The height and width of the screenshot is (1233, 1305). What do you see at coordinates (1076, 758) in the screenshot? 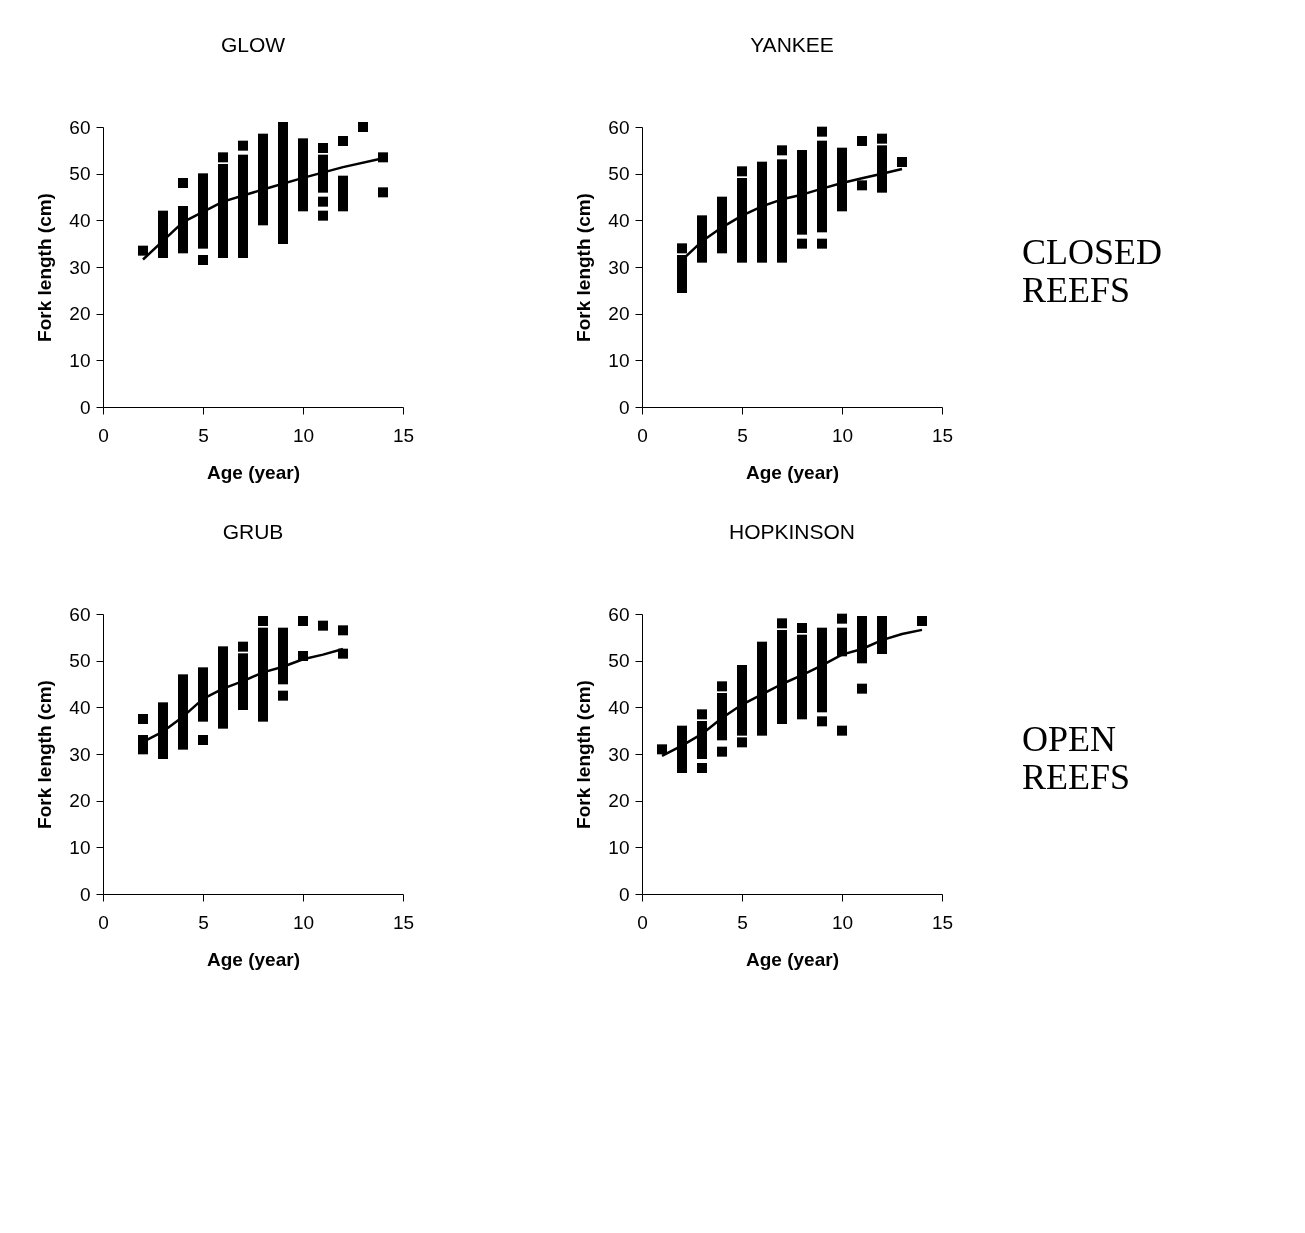
I see `text: OPEN REEFS` at bounding box center [1076, 758].